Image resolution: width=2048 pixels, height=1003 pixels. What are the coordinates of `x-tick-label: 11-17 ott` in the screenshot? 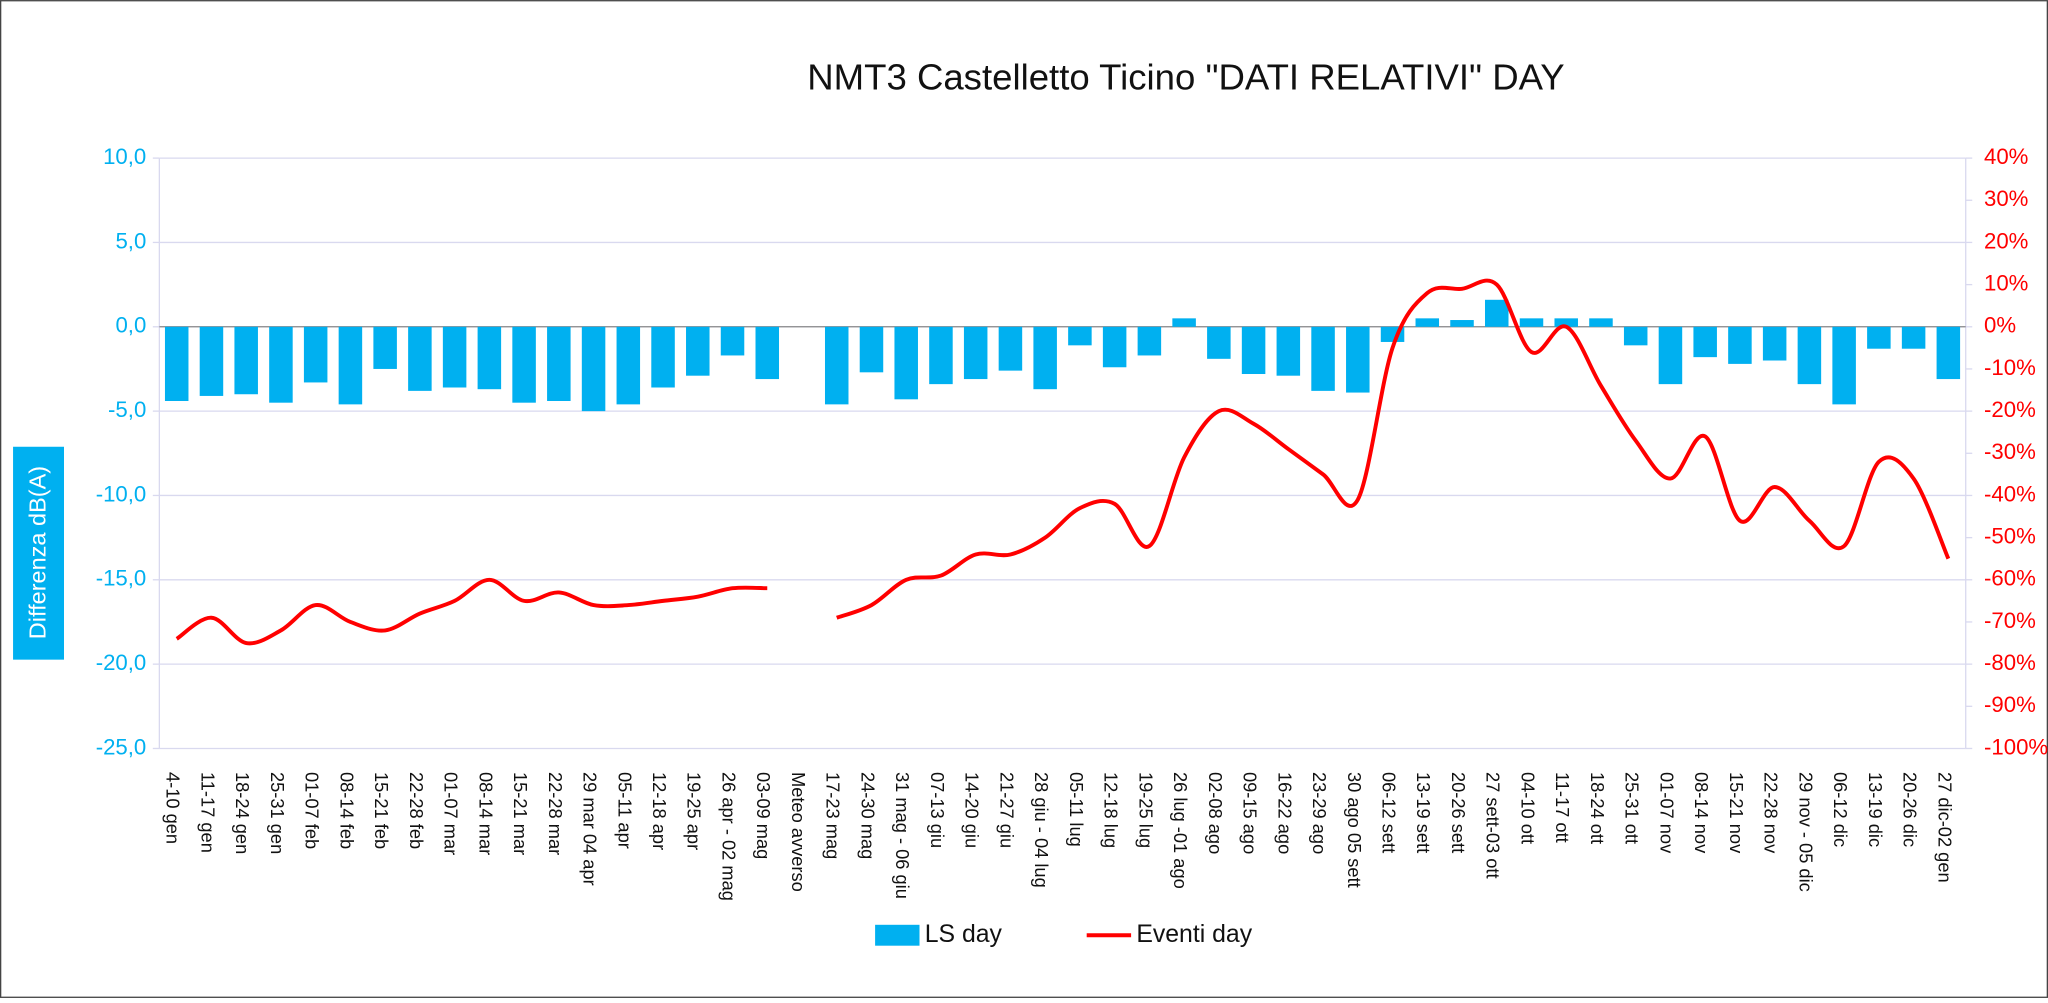 It's located at (1562, 807).